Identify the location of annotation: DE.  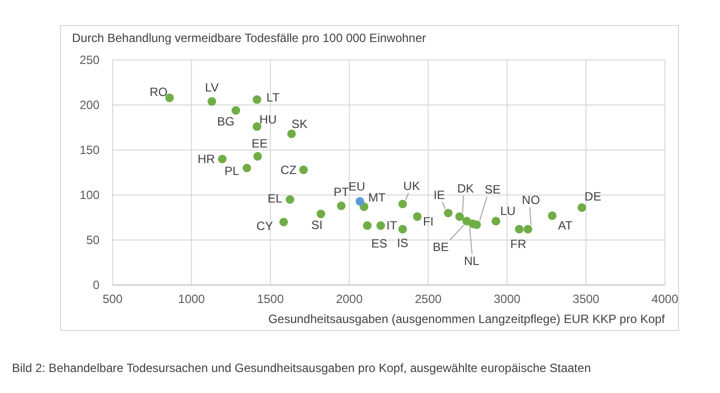
(593, 197).